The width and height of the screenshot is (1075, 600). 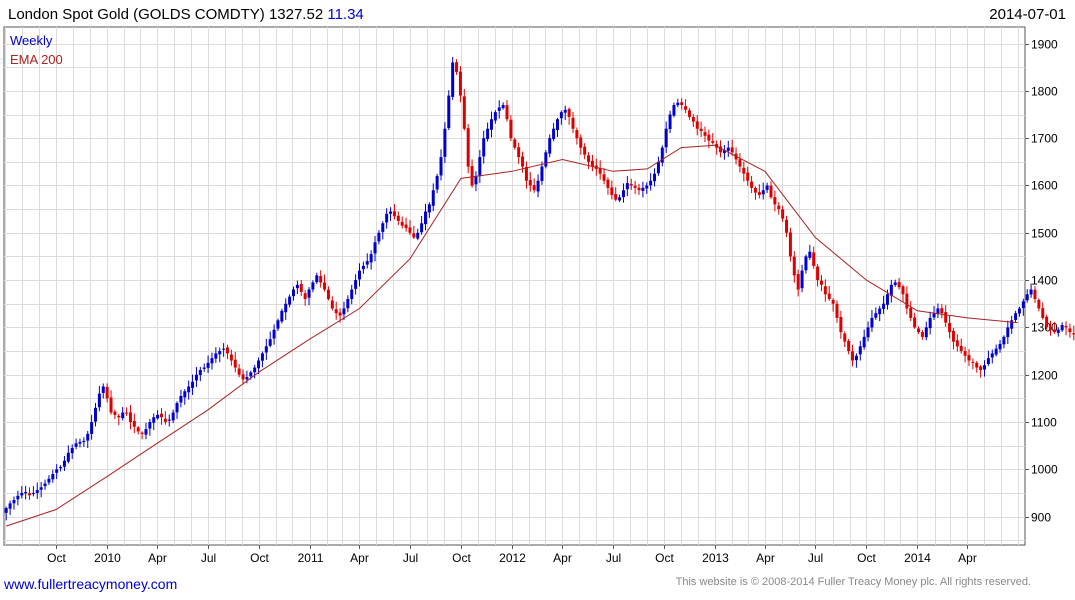 I want to click on price-change: 11.34, so click(x=345, y=14).